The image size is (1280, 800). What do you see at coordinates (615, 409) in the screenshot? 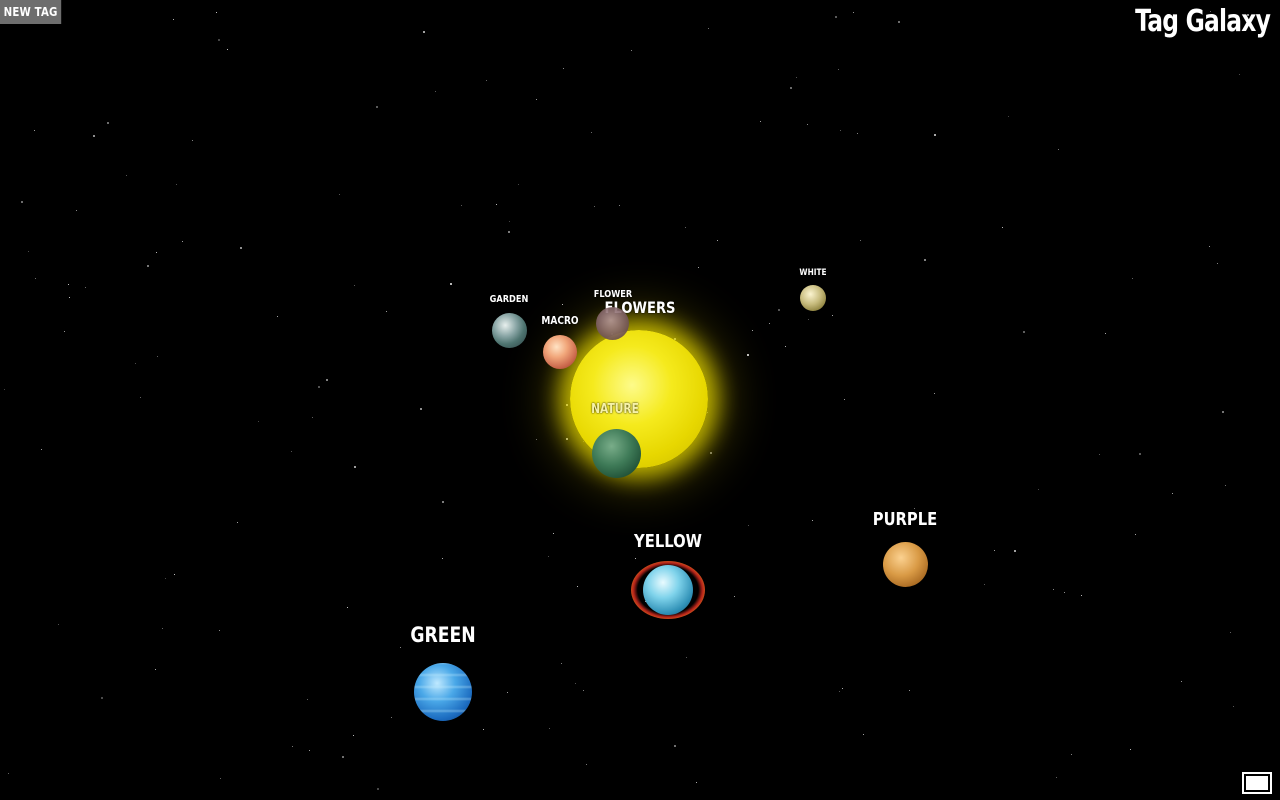
I see `planet-label-nature: NATURE` at bounding box center [615, 409].